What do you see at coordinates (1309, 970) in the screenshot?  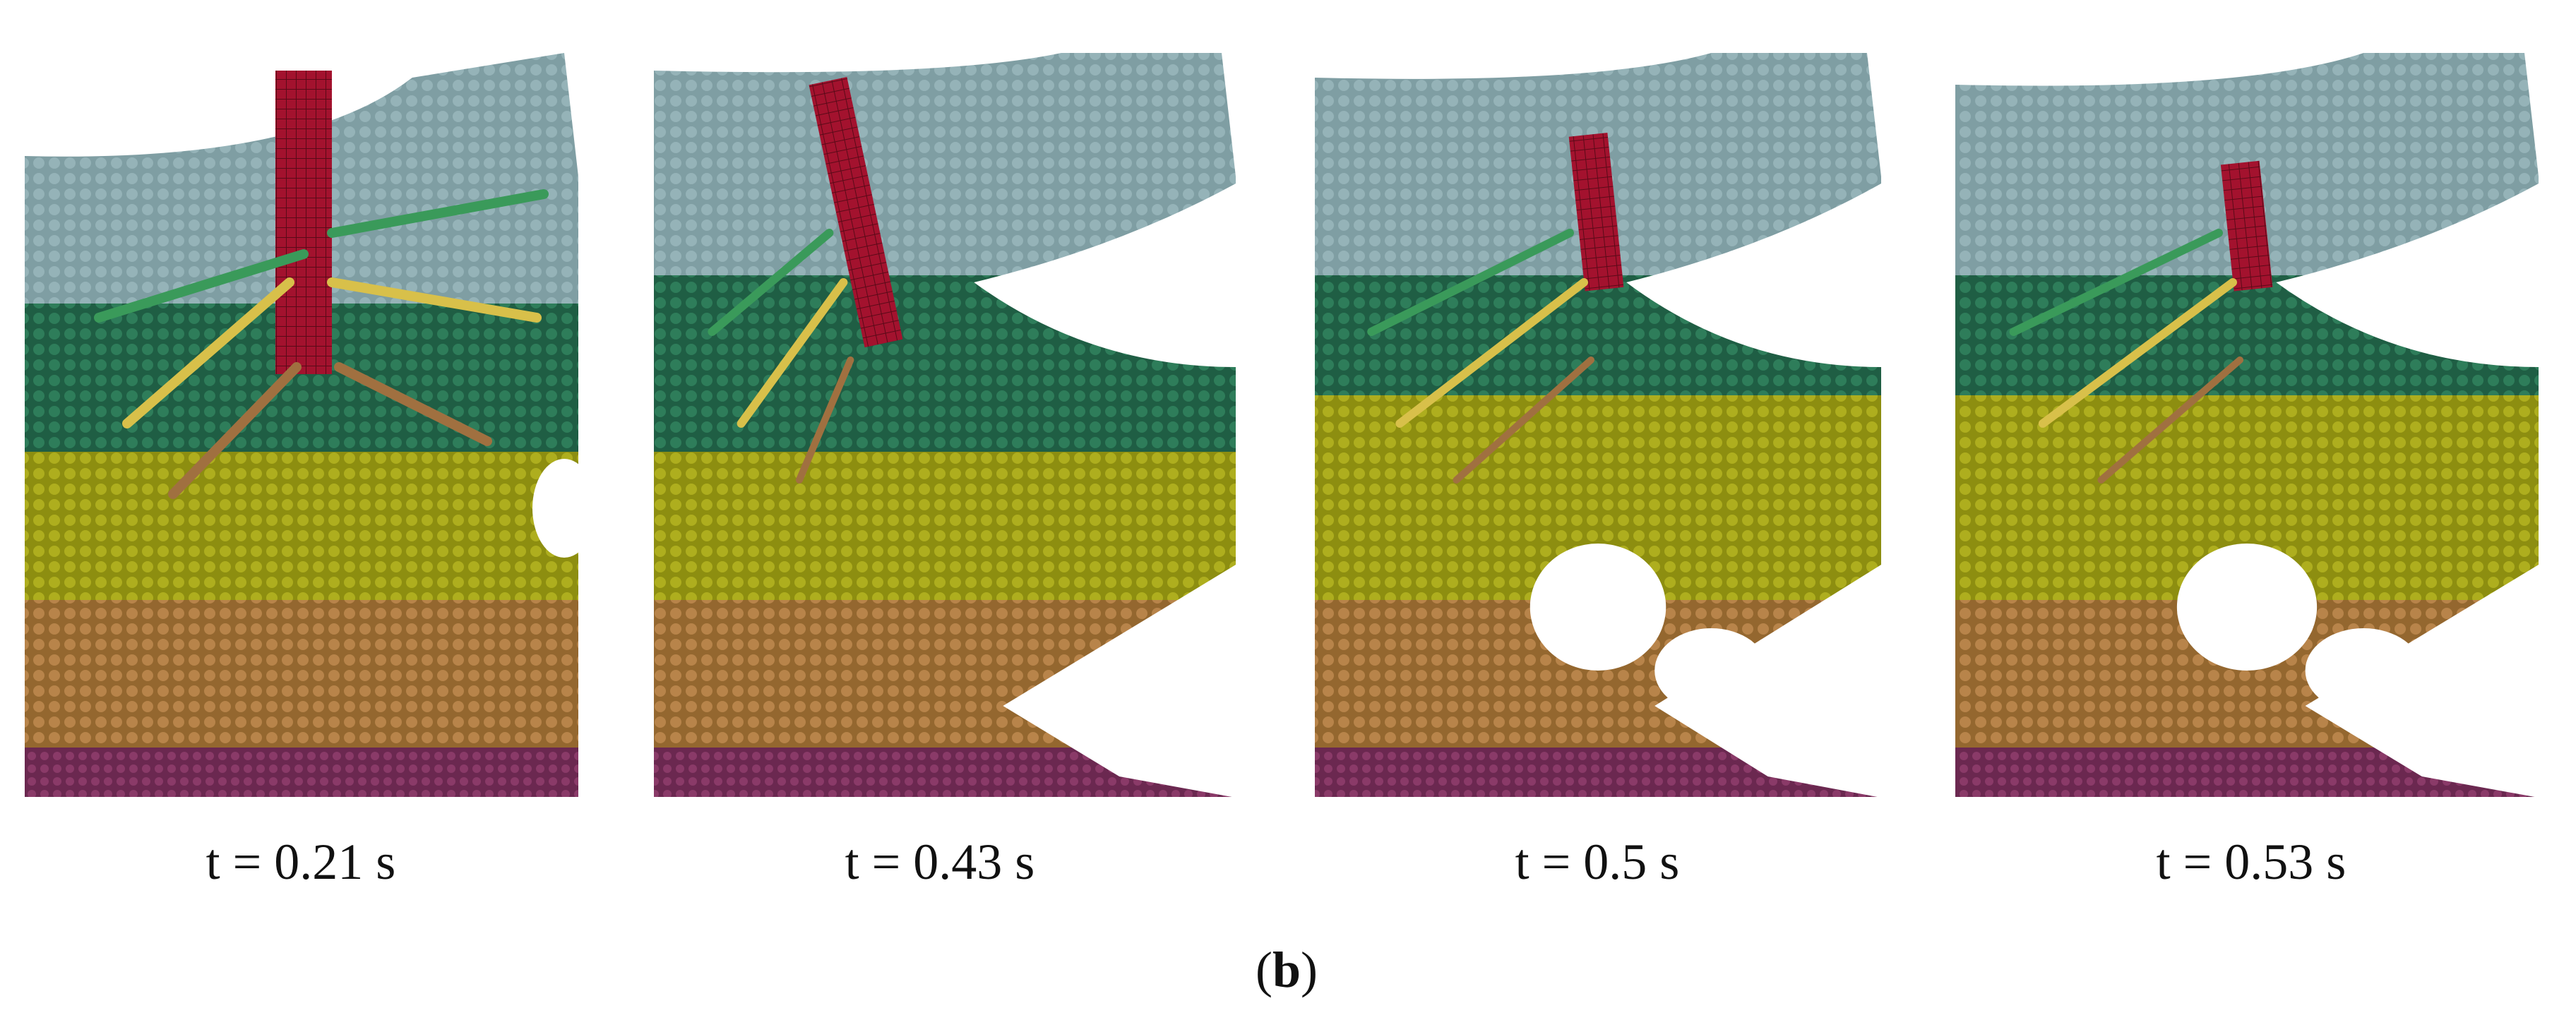 I see `caption-close: )` at bounding box center [1309, 970].